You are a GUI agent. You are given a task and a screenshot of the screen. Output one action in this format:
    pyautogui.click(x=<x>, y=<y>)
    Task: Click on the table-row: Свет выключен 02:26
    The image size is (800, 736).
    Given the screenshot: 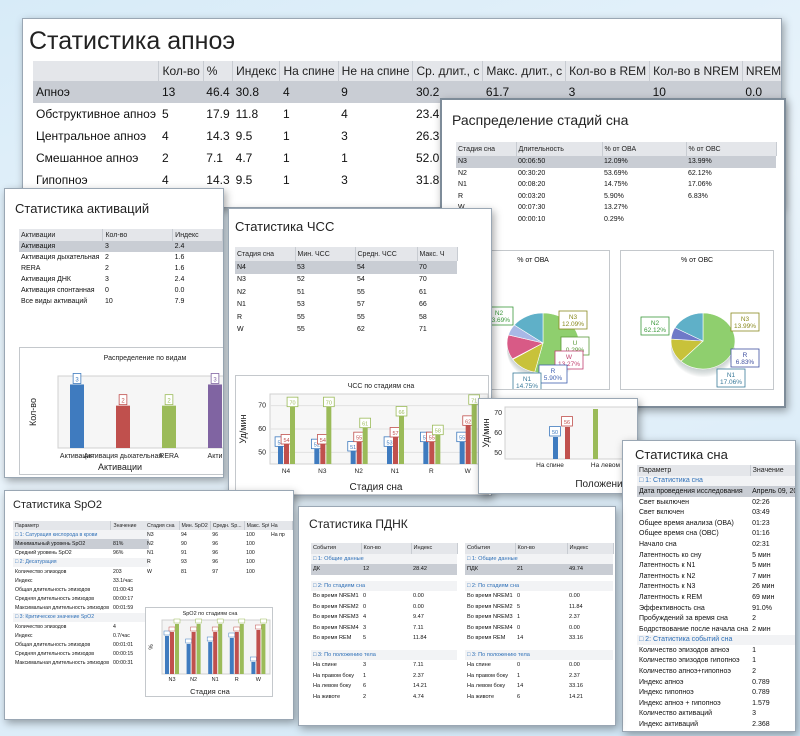 What is the action you would take?
    pyautogui.click(x=716, y=502)
    